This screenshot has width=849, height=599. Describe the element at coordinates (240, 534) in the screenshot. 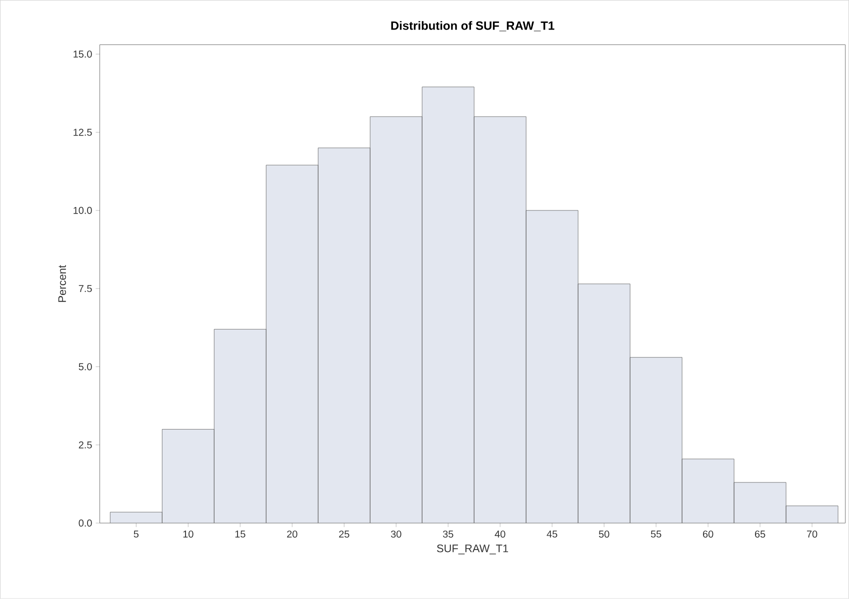

I see `x-tick-label: 15` at that location.